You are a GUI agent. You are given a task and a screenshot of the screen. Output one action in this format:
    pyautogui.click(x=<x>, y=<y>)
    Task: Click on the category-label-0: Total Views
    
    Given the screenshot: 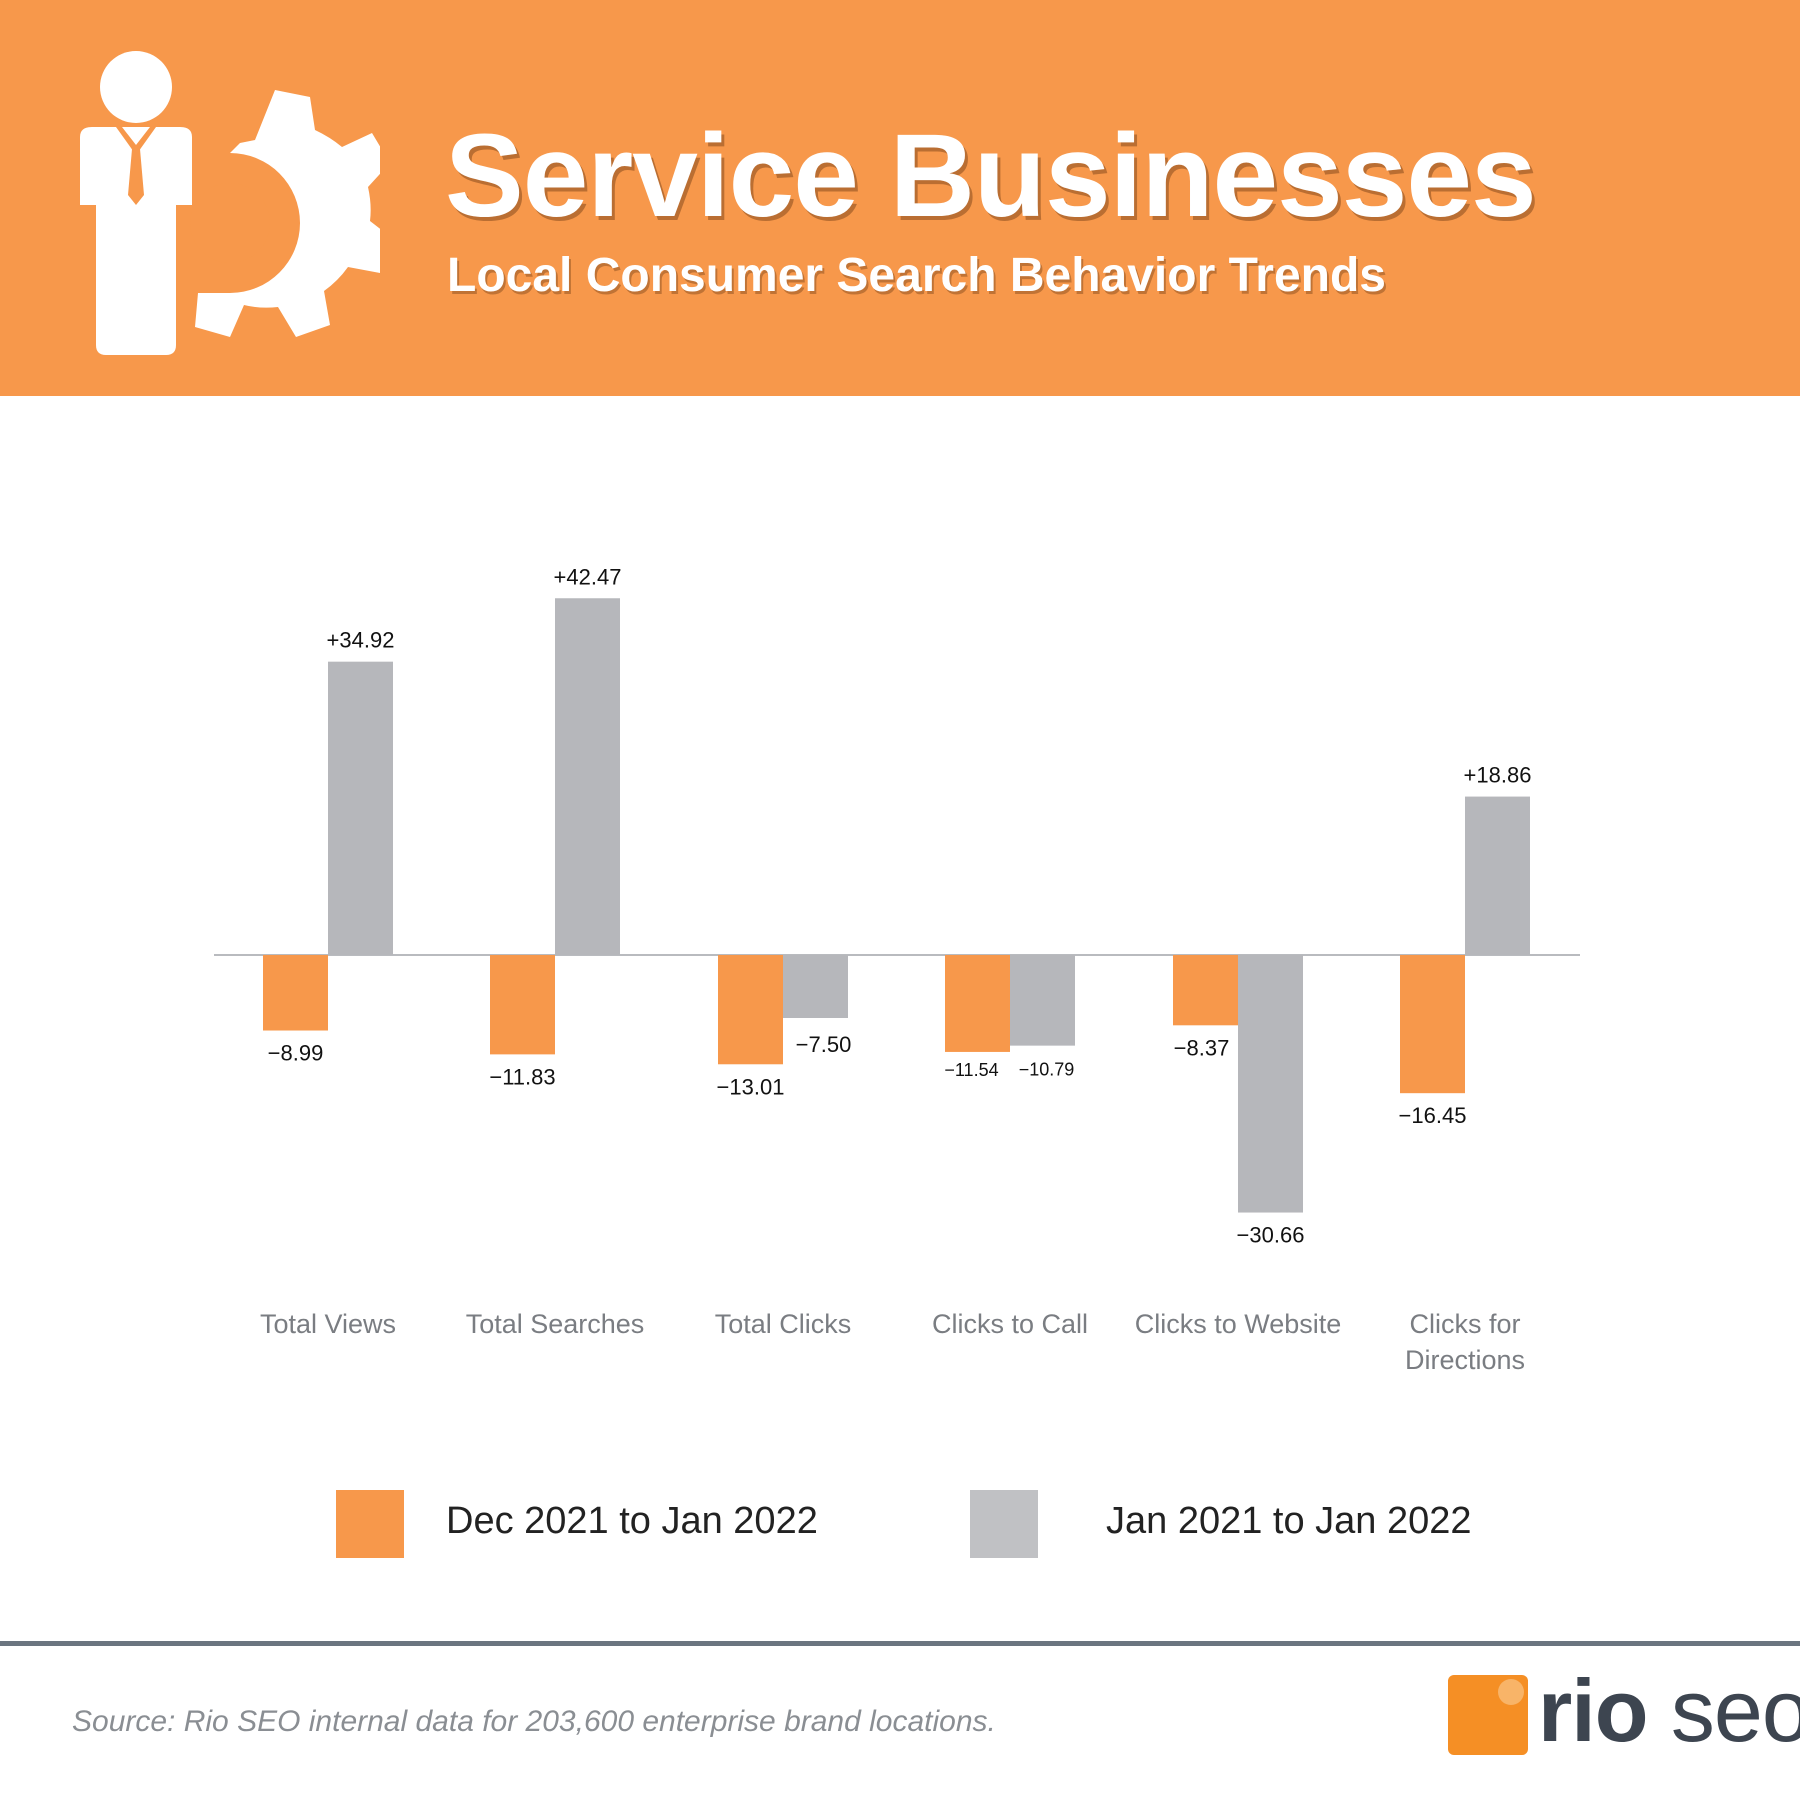 What is the action you would take?
    pyautogui.click(x=328, y=1324)
    